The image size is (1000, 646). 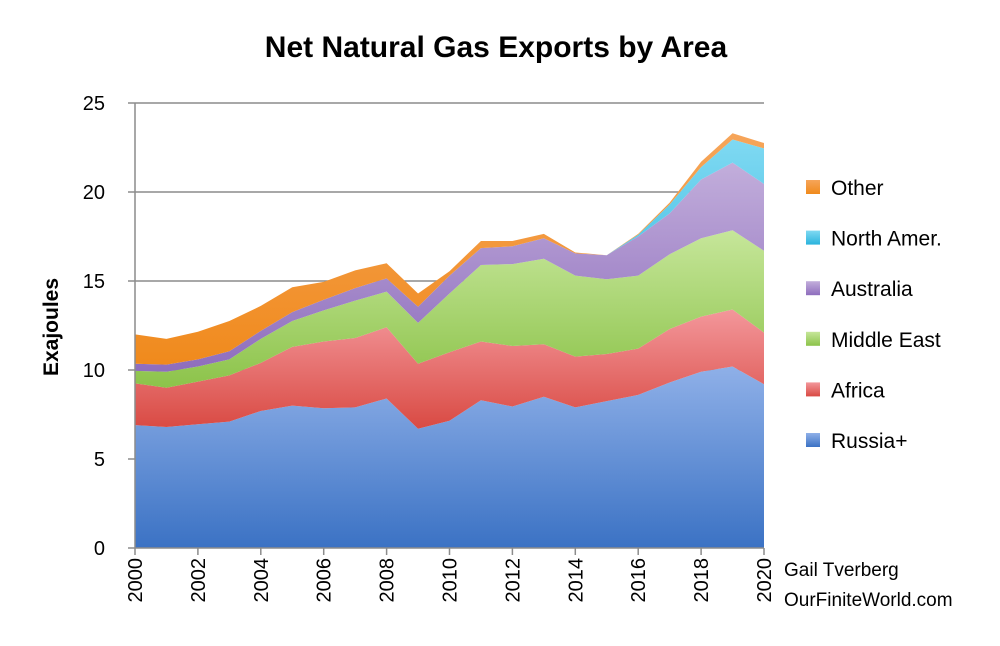 I want to click on legend-label-australia: Australia, so click(x=872, y=289).